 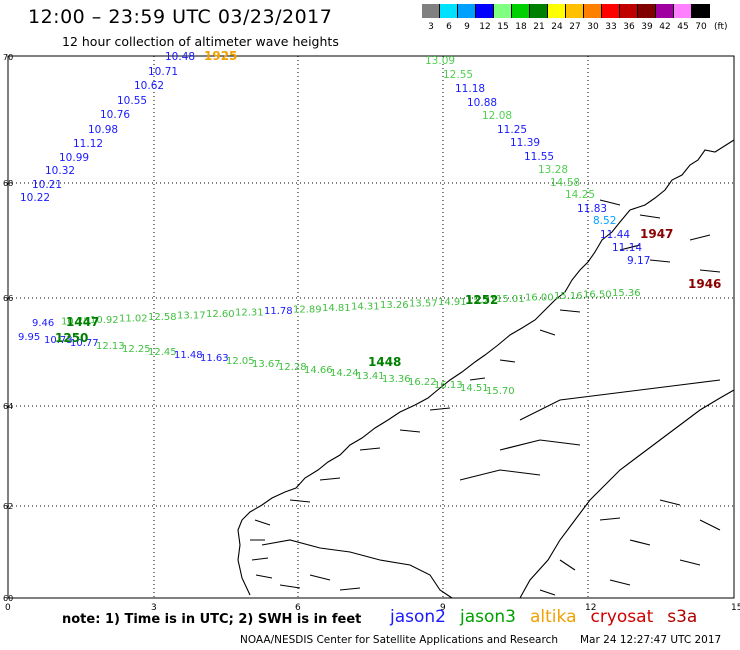 I want to click on wave-height-value: 11.78, so click(x=278, y=311).